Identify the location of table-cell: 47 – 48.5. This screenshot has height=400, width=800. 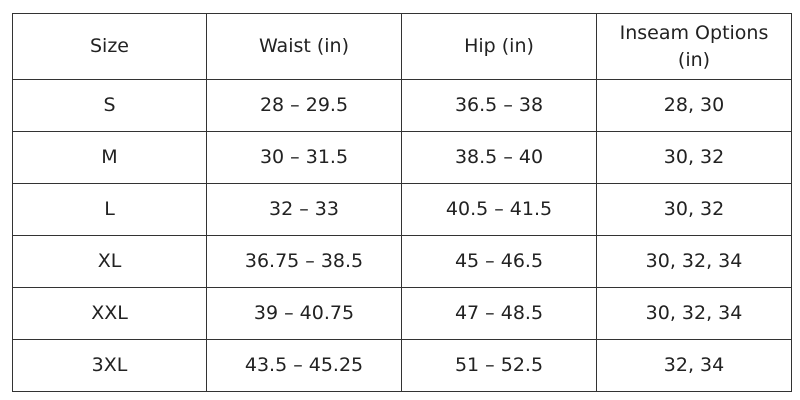
(499, 313).